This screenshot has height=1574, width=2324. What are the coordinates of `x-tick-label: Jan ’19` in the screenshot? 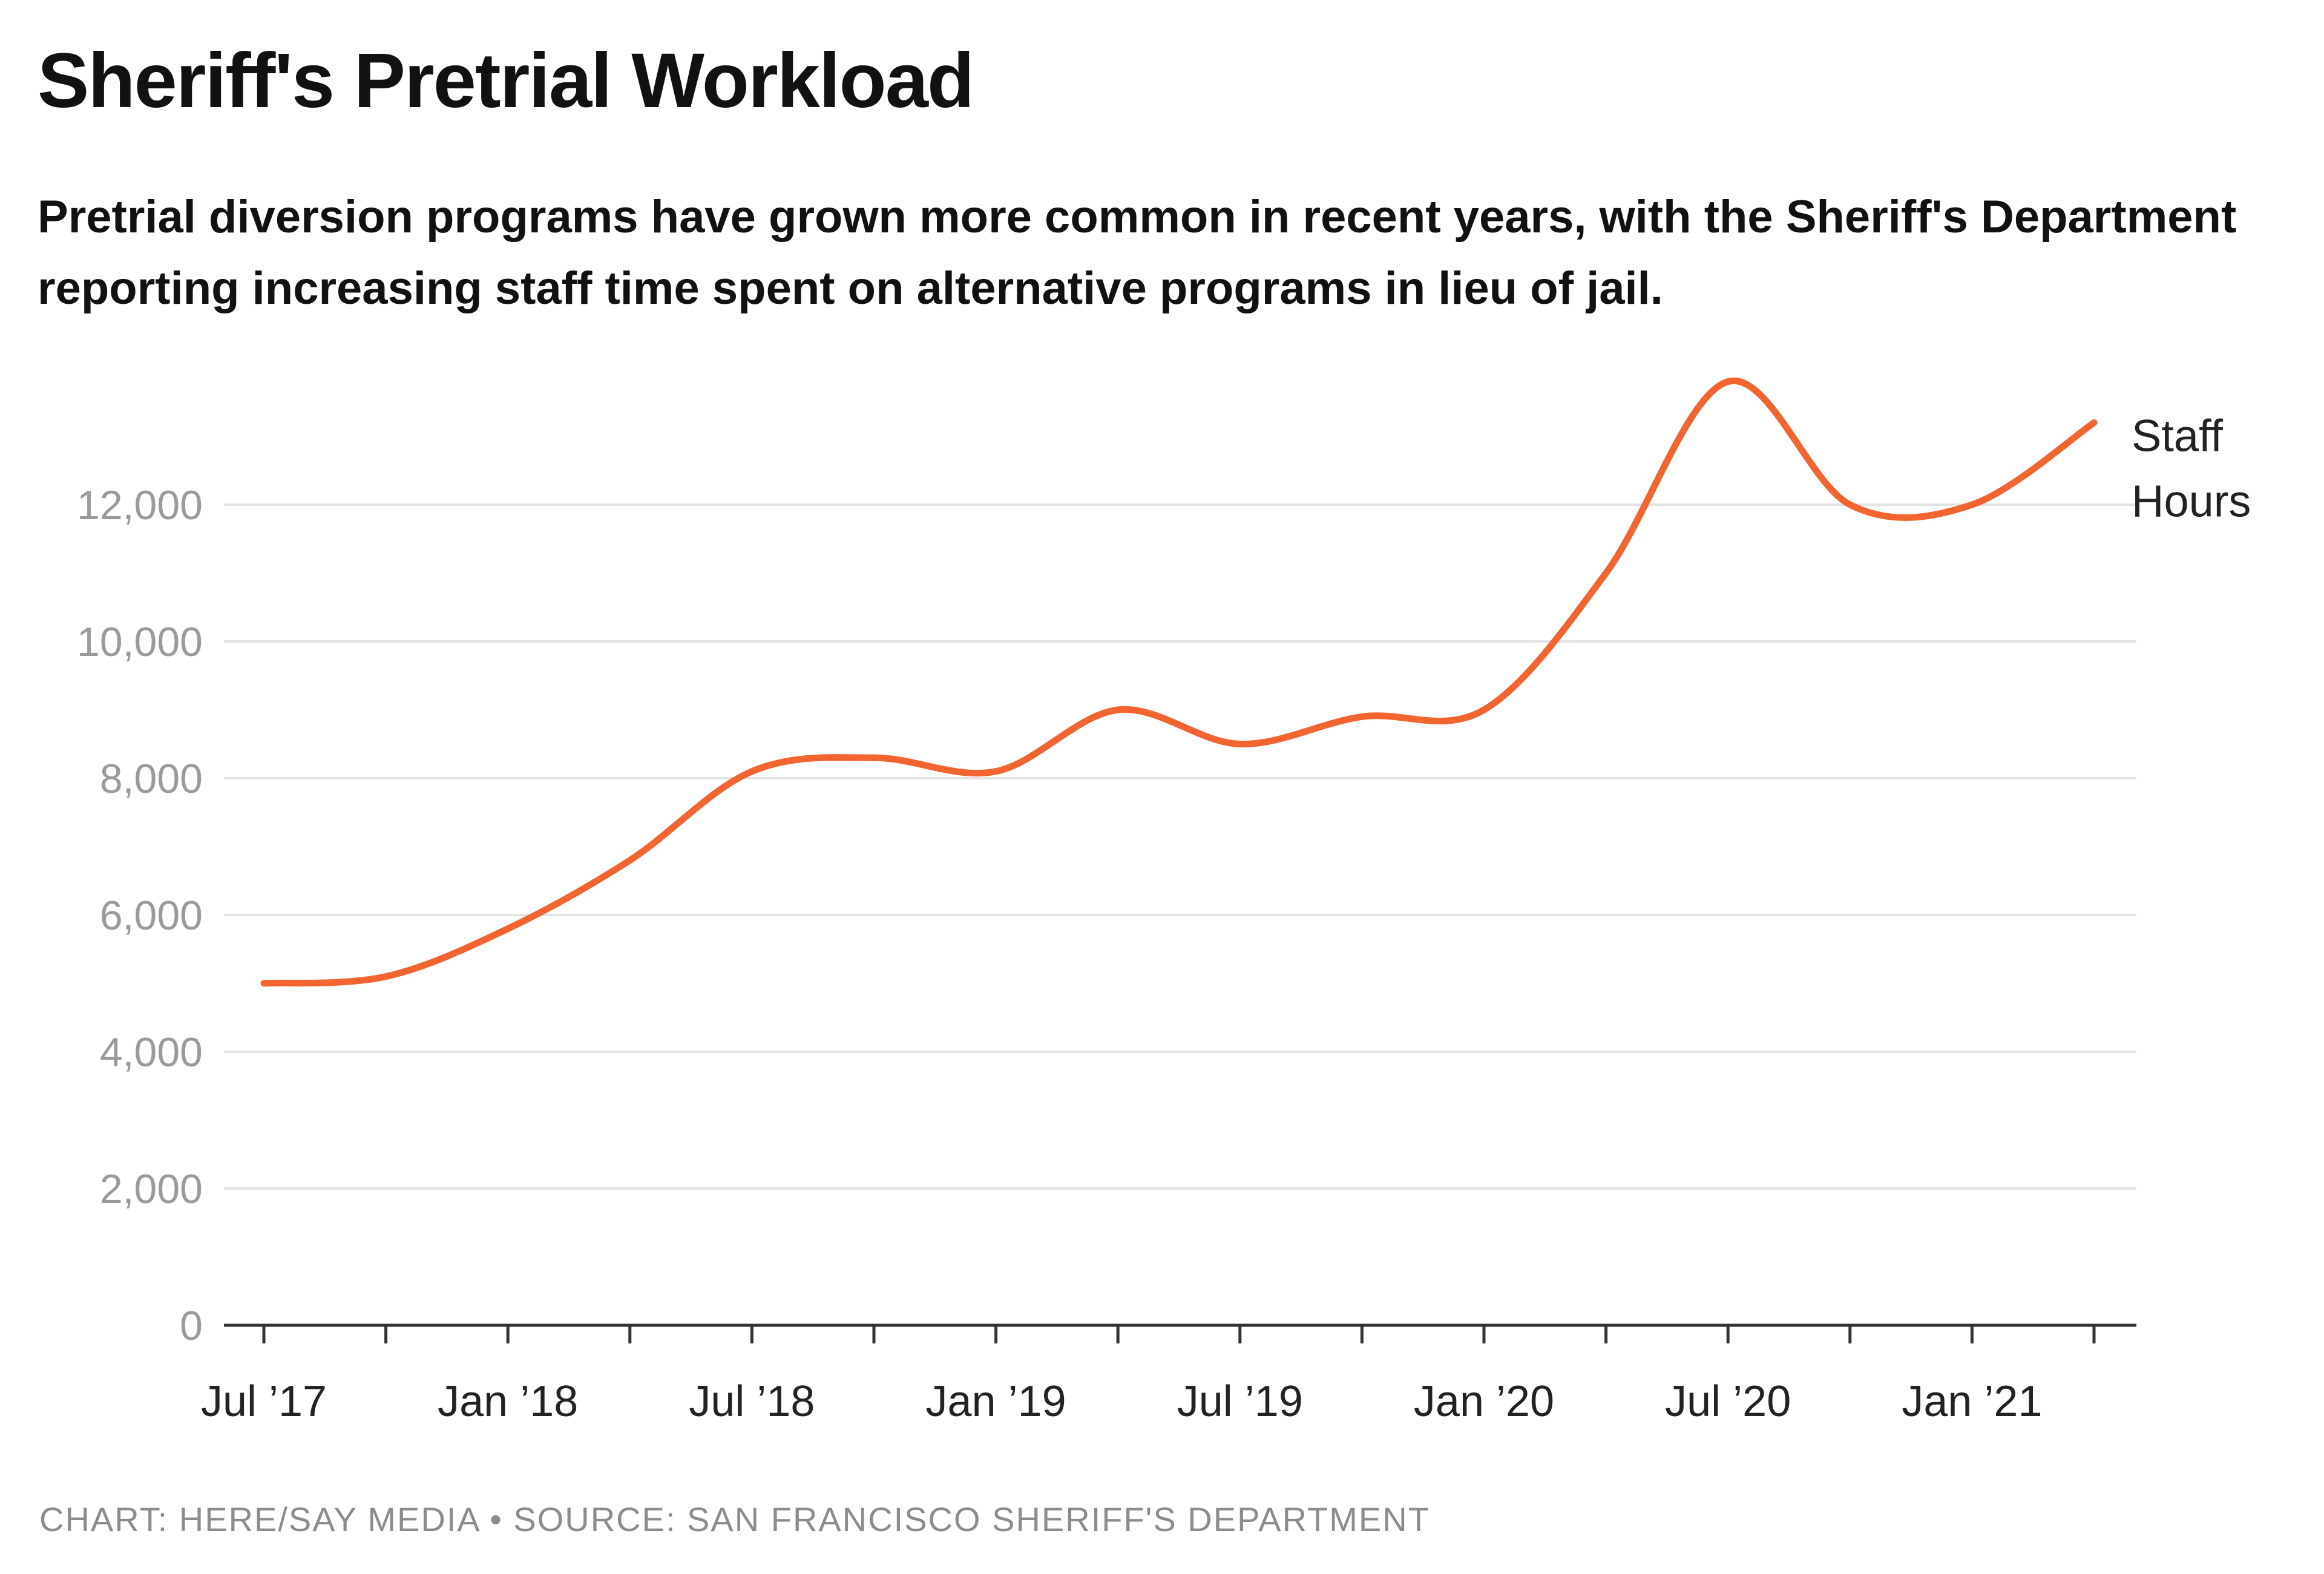 It's located at (996, 1402).